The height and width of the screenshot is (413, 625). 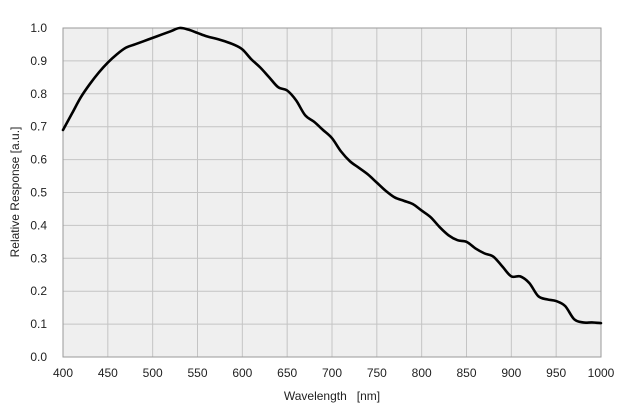 What do you see at coordinates (38, 127) in the screenshot?
I see `y-tick-label: 0.7` at bounding box center [38, 127].